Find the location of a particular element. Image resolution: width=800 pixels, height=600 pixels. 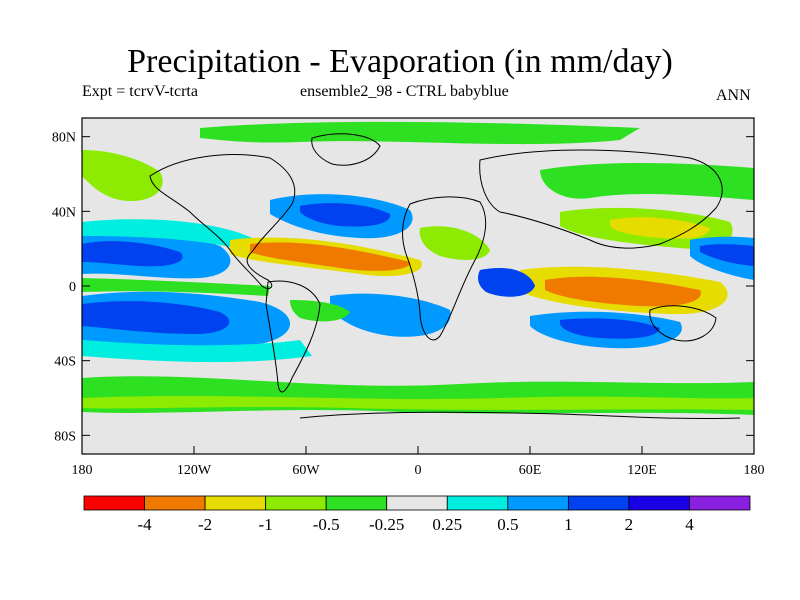

coast-greenland is located at coordinates (346, 149).